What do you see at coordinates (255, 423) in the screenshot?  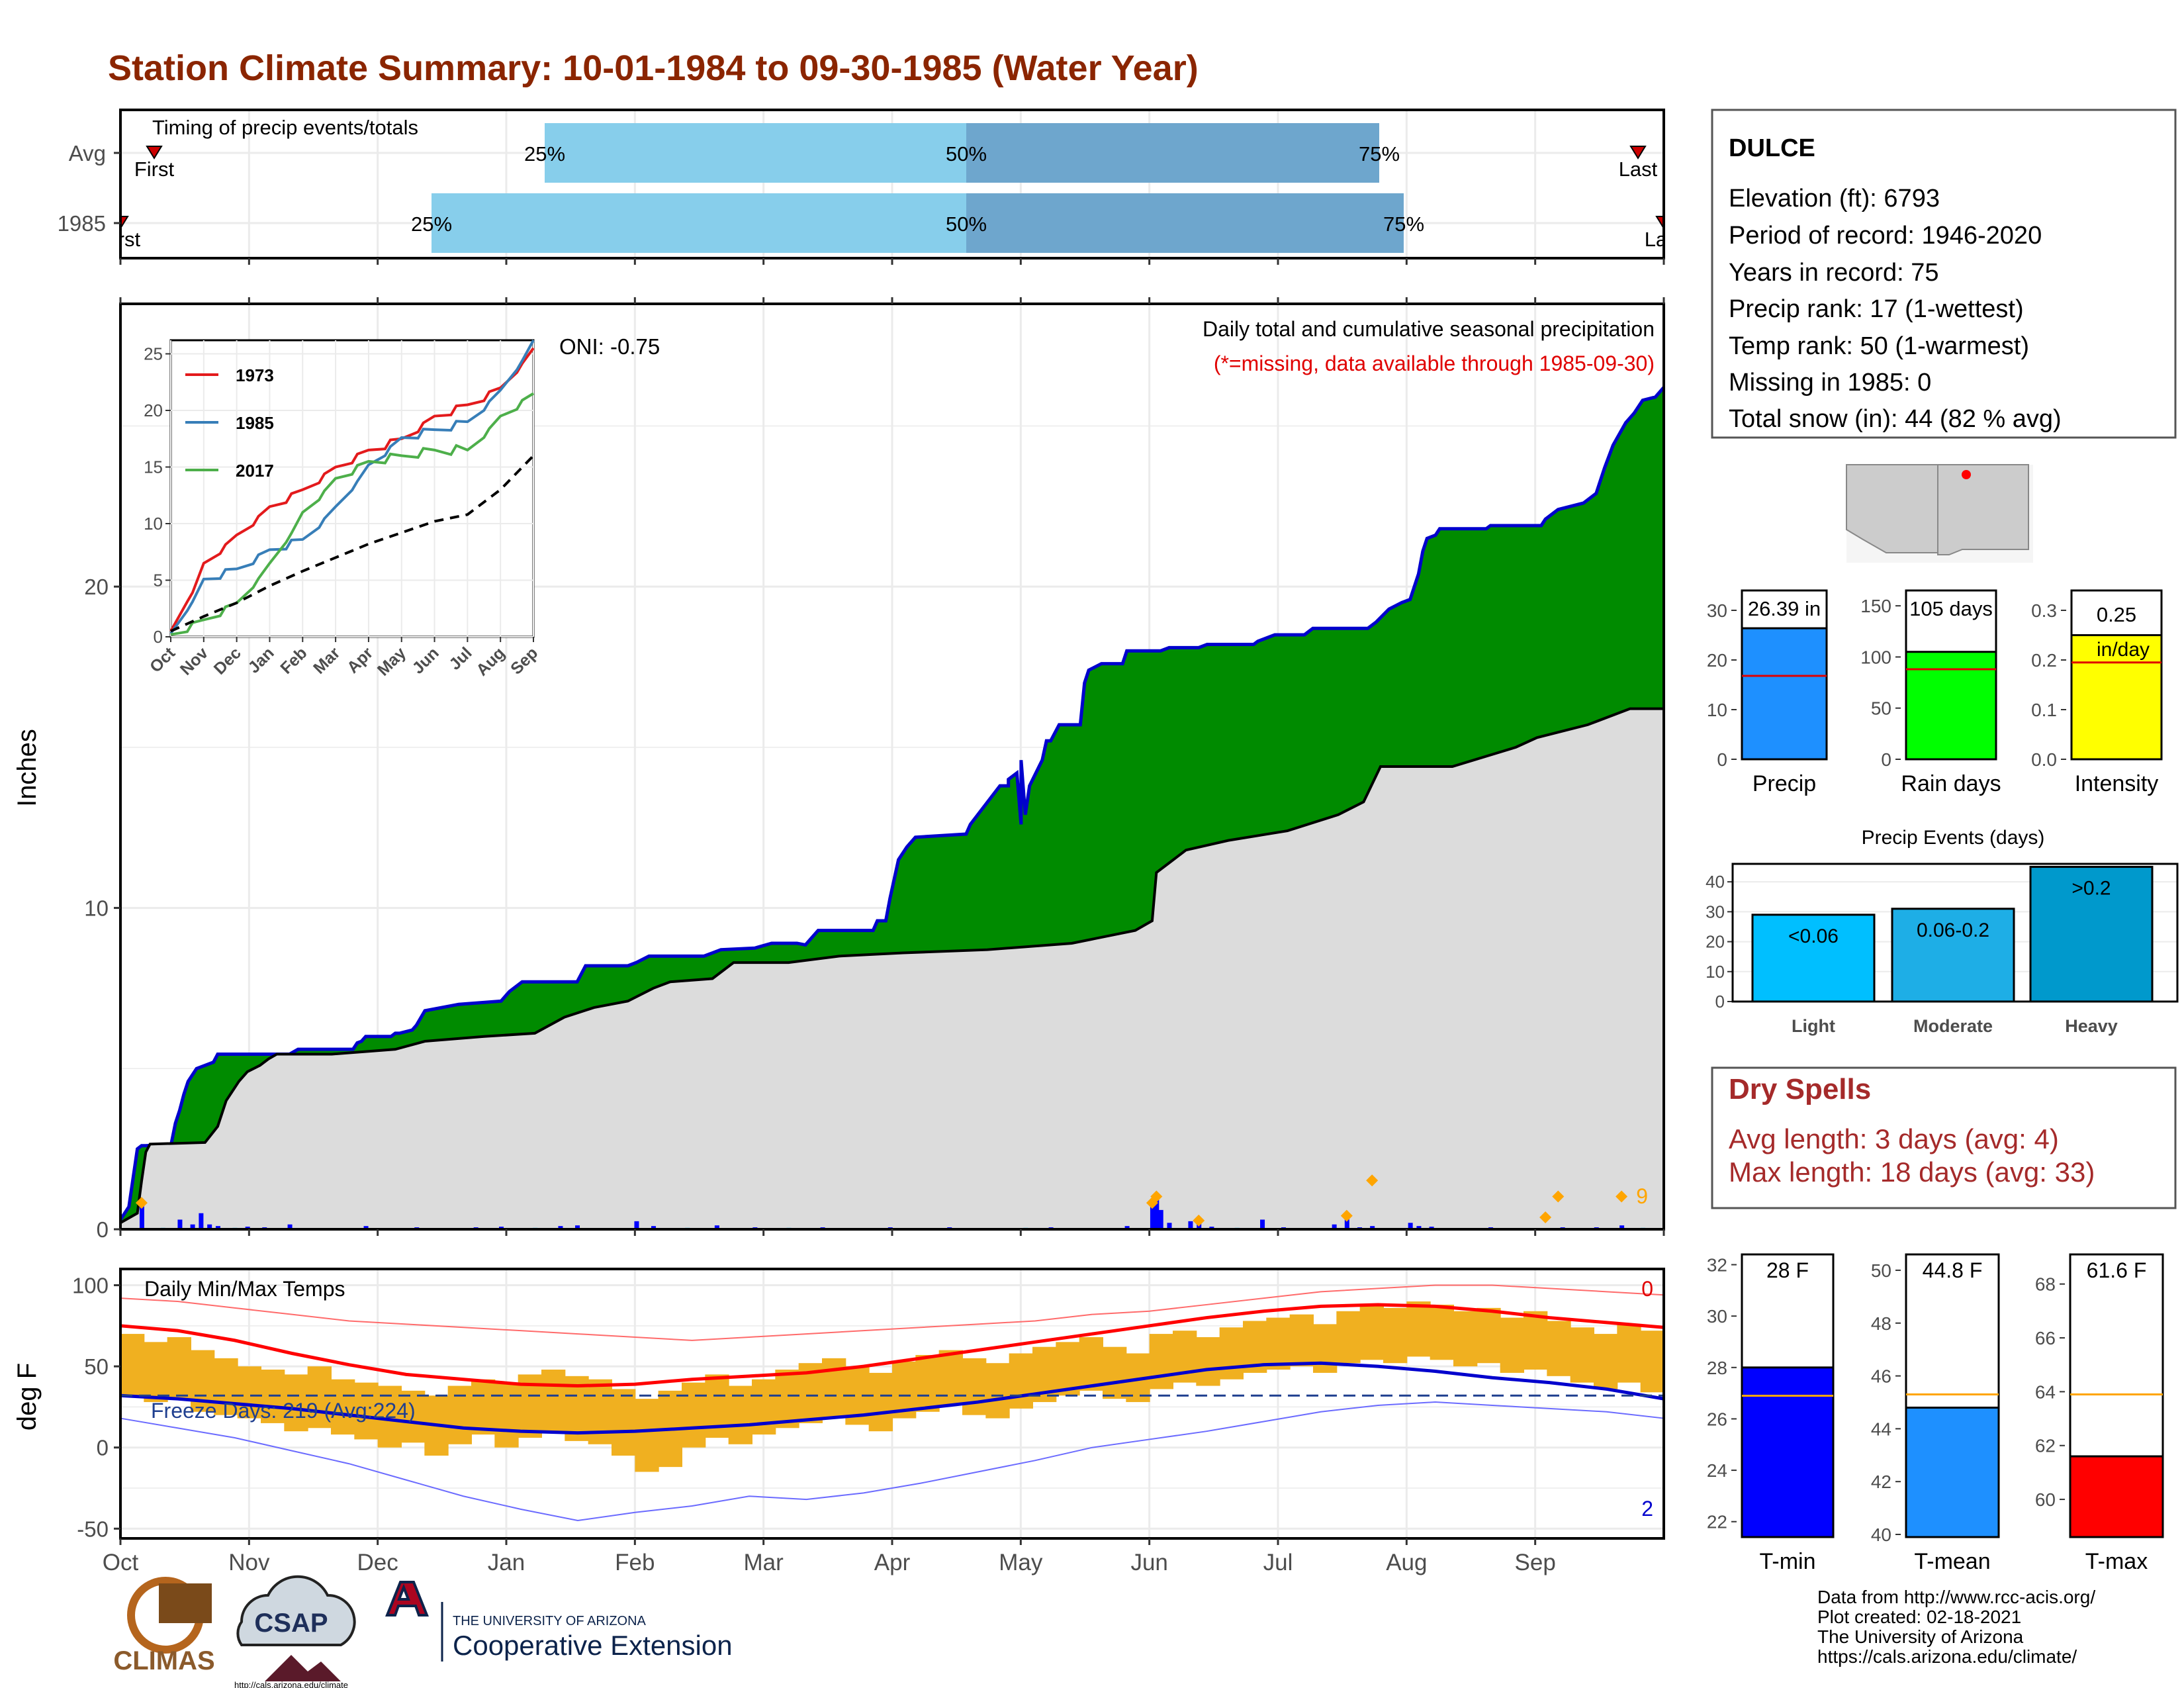 I see `inset-legend-label: 1985` at bounding box center [255, 423].